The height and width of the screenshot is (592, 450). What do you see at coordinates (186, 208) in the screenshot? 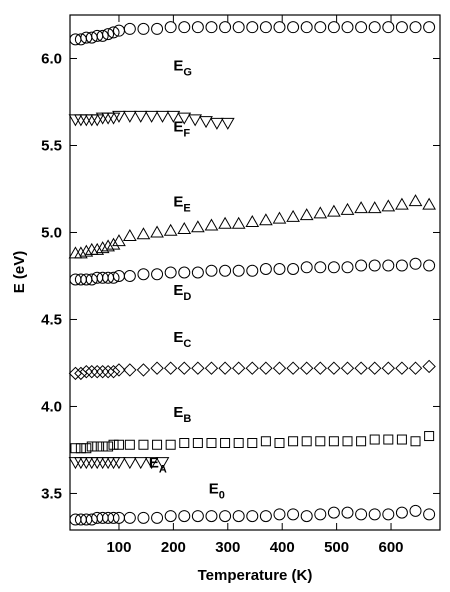
I see `series-label-sub: E` at bounding box center [186, 208].